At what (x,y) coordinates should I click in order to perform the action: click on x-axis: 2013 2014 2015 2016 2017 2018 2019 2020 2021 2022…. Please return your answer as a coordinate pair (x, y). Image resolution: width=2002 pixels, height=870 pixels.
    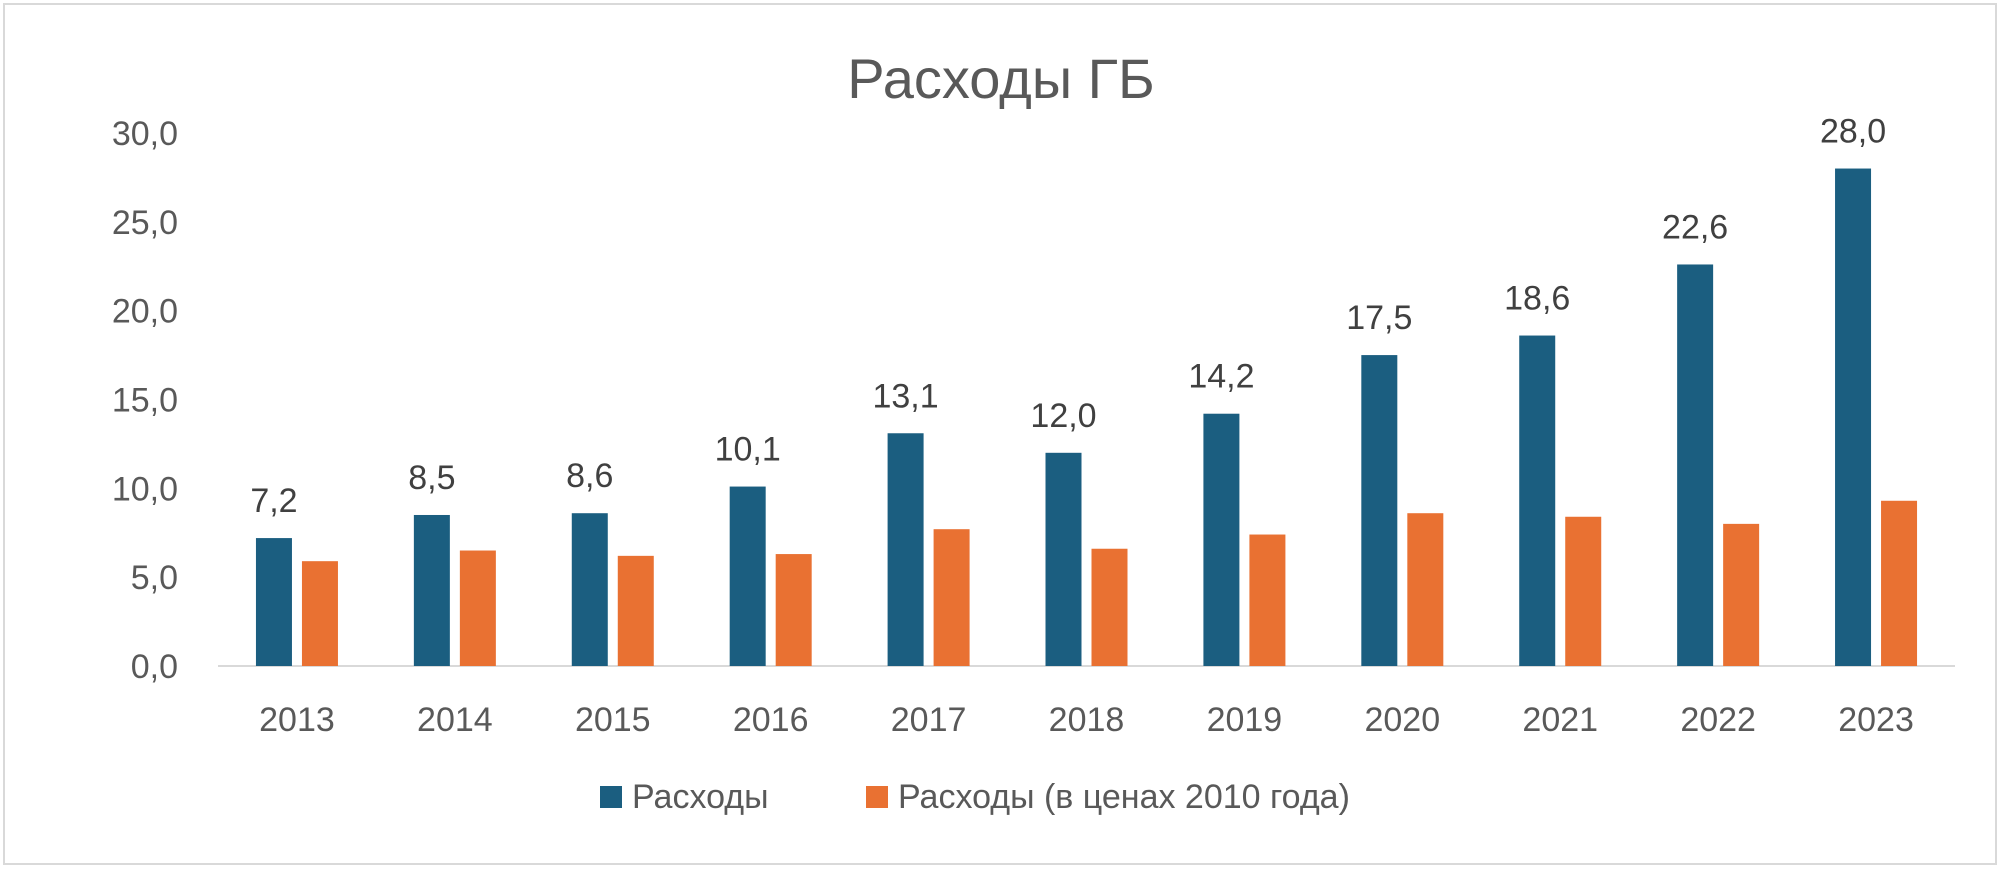
    Looking at the image, I should click on (1086, 720).